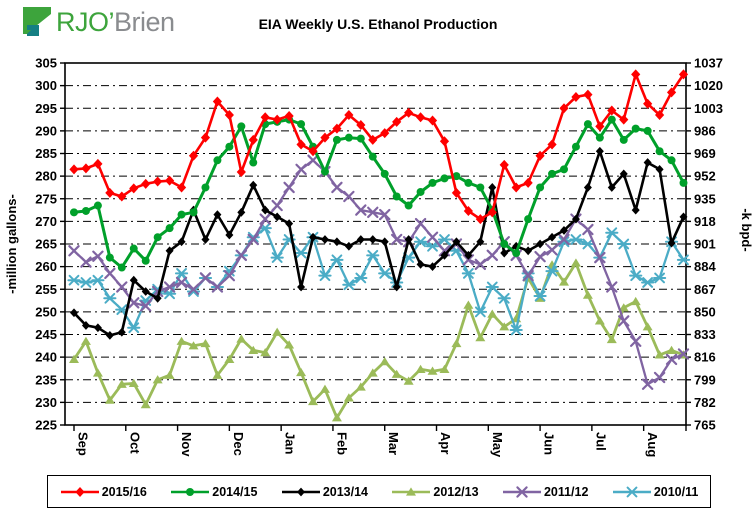 This screenshot has height=516, width=756. What do you see at coordinates (46, 108) in the screenshot?
I see `left-axis-tick-label: 295` at bounding box center [46, 108].